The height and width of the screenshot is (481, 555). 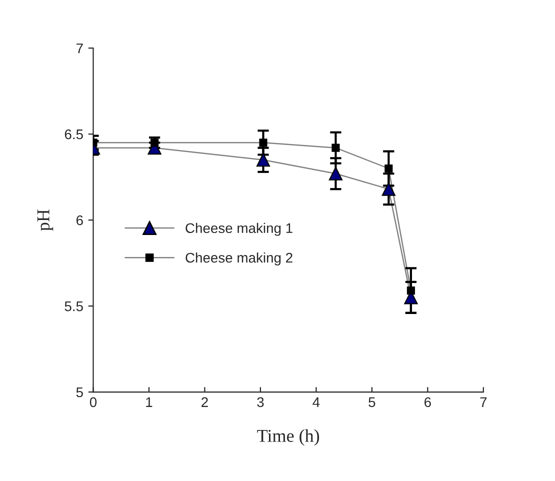 I want to click on x-tick-label: 6, so click(x=427, y=402).